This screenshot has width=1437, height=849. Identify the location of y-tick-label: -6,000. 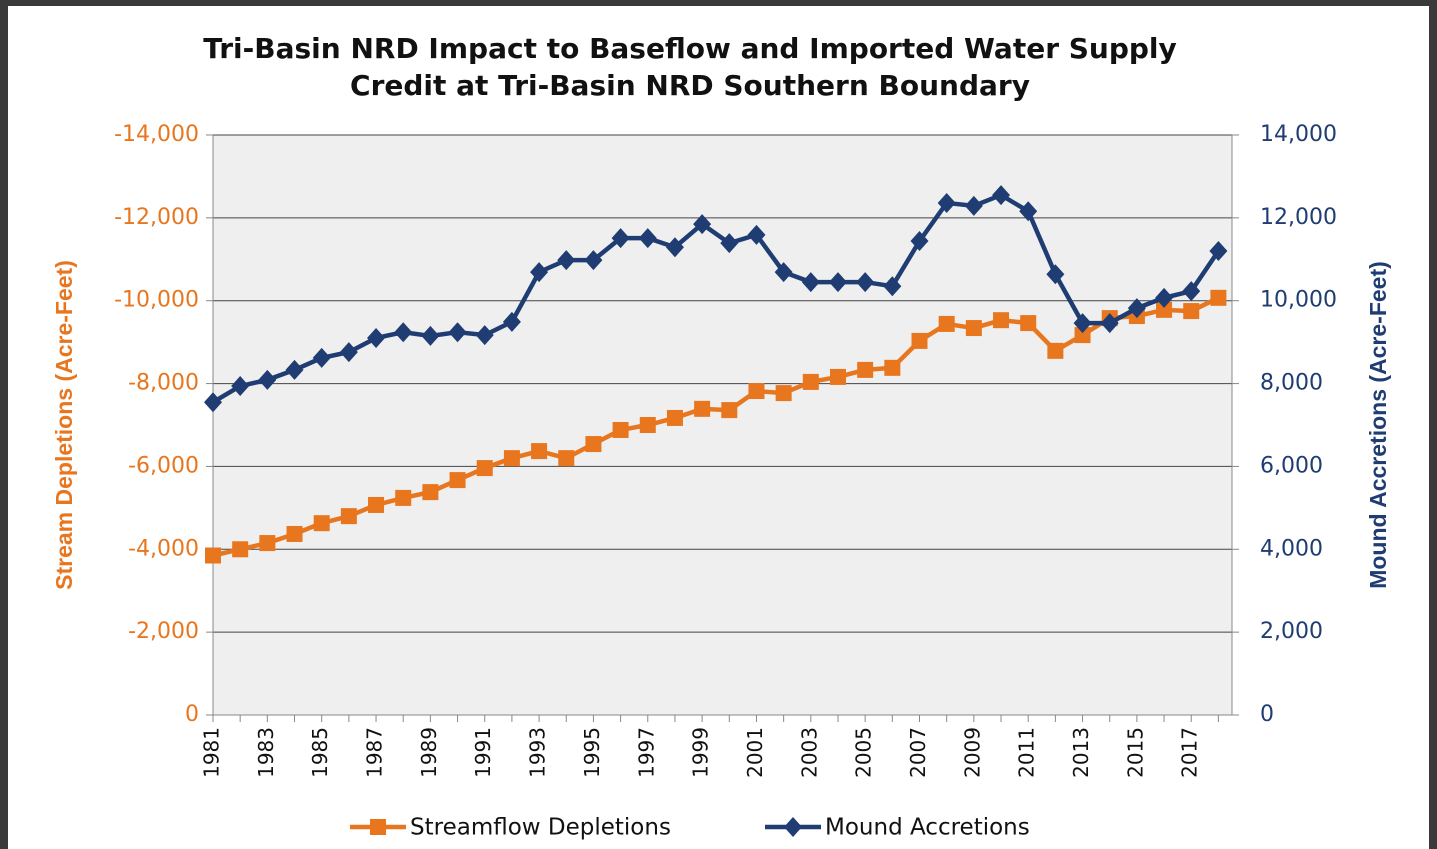
(163, 465).